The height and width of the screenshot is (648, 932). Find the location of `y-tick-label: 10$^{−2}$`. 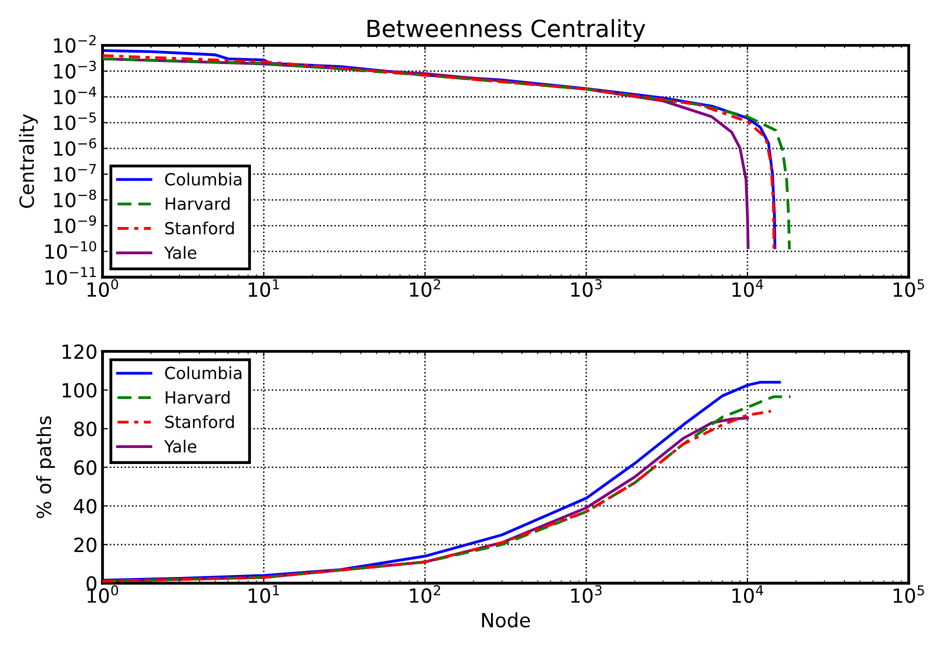

y-tick-label: 10$^{−2}$ is located at coordinates (75, 44).